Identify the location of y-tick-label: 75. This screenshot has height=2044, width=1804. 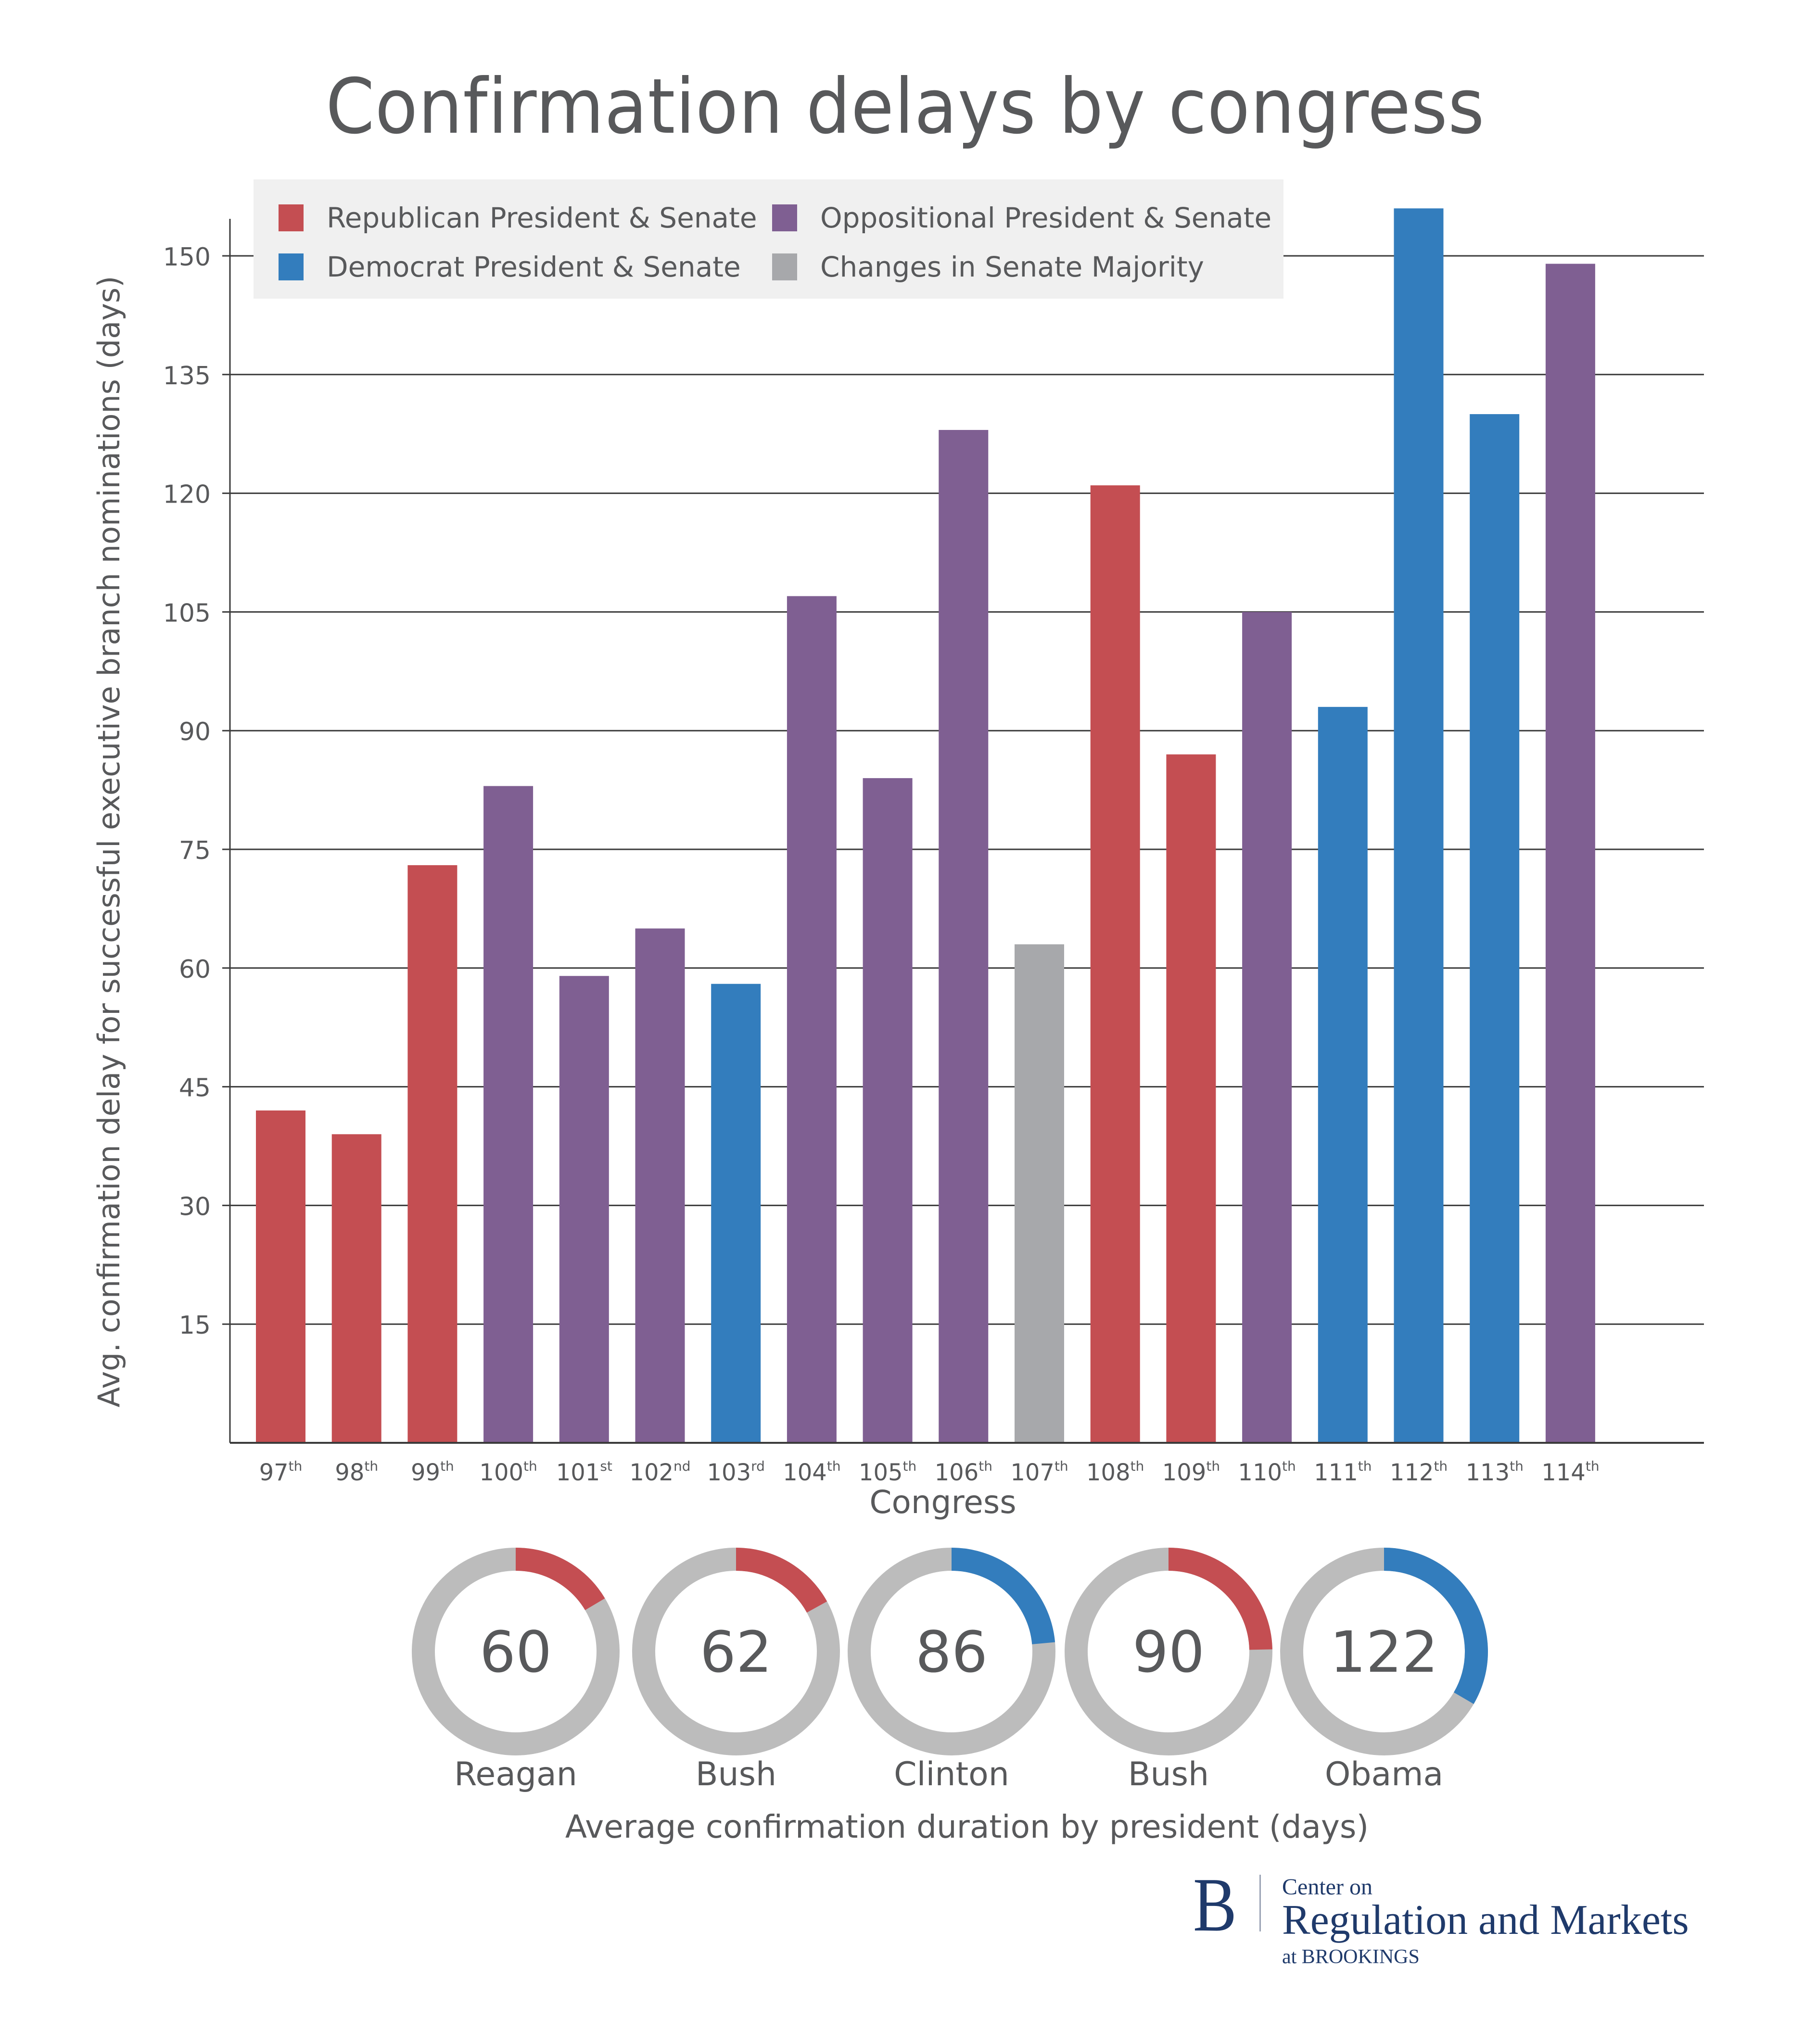
(195, 850).